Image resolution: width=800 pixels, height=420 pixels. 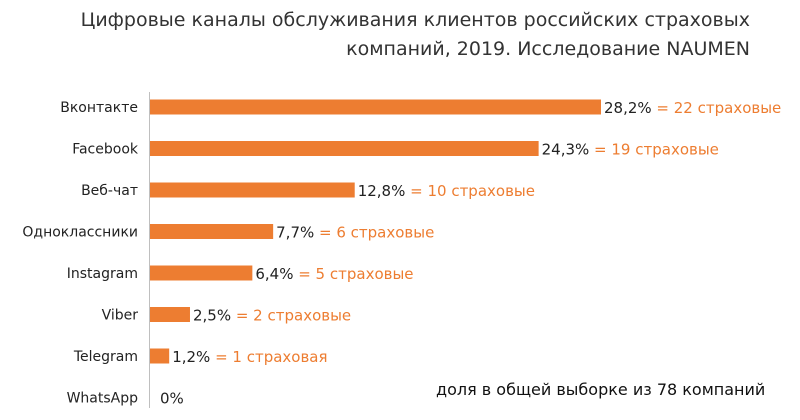 What do you see at coordinates (353, 274) in the screenshot?
I see `count-label-4: = 5 страховые` at bounding box center [353, 274].